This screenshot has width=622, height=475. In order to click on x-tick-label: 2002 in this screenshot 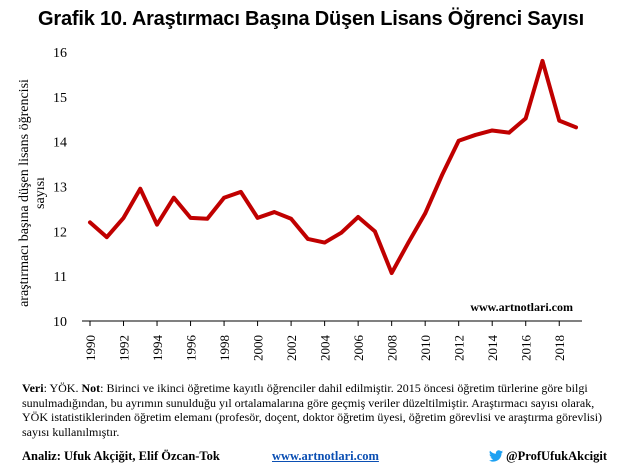, I will do `click(291, 348)`.